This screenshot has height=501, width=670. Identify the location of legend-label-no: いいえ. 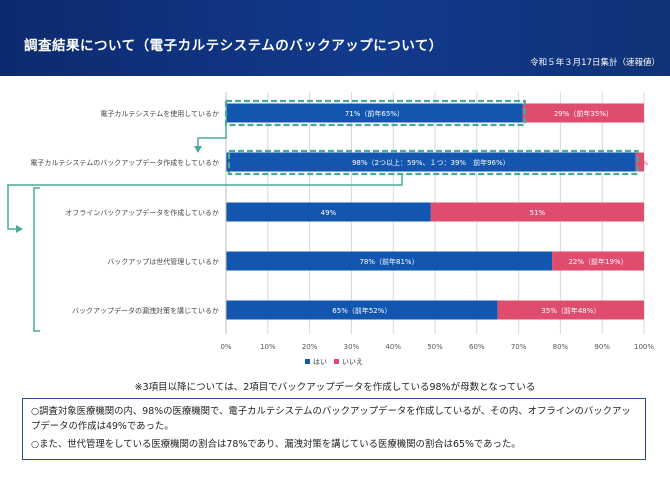
(352, 362).